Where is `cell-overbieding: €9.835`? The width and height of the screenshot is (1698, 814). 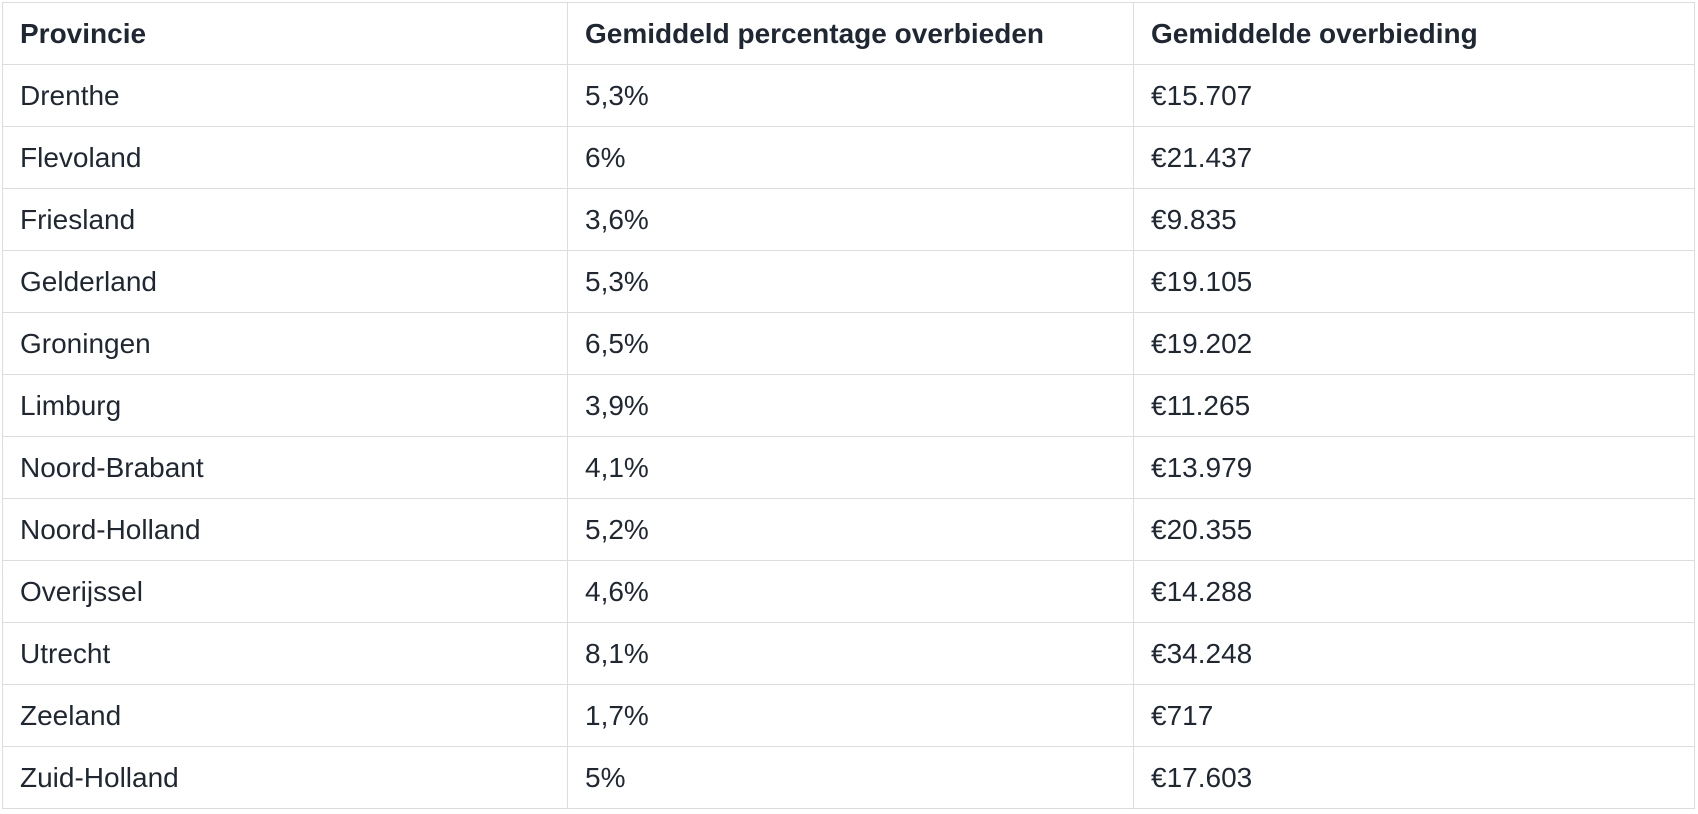
cell-overbieding: €9.835 is located at coordinates (1414, 219).